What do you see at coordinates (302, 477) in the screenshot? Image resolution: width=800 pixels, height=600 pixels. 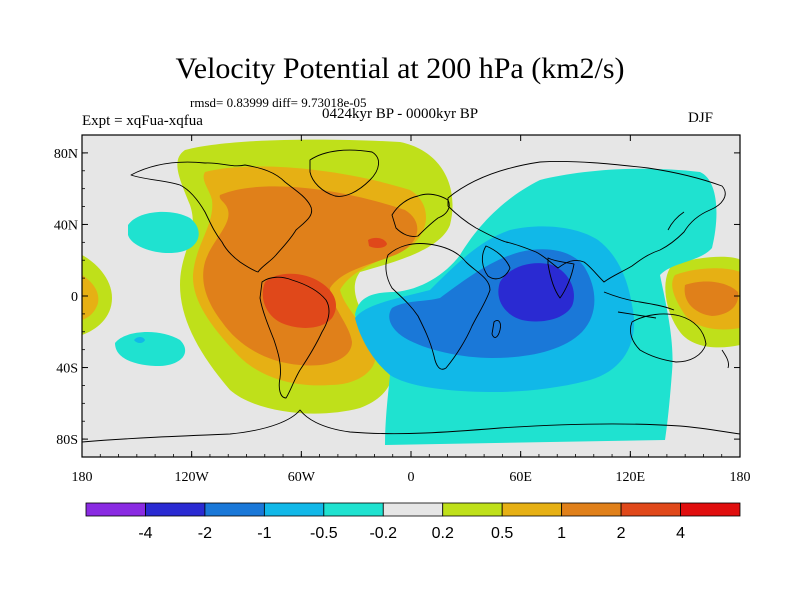 I see `lon-tick-label: 60W` at bounding box center [302, 477].